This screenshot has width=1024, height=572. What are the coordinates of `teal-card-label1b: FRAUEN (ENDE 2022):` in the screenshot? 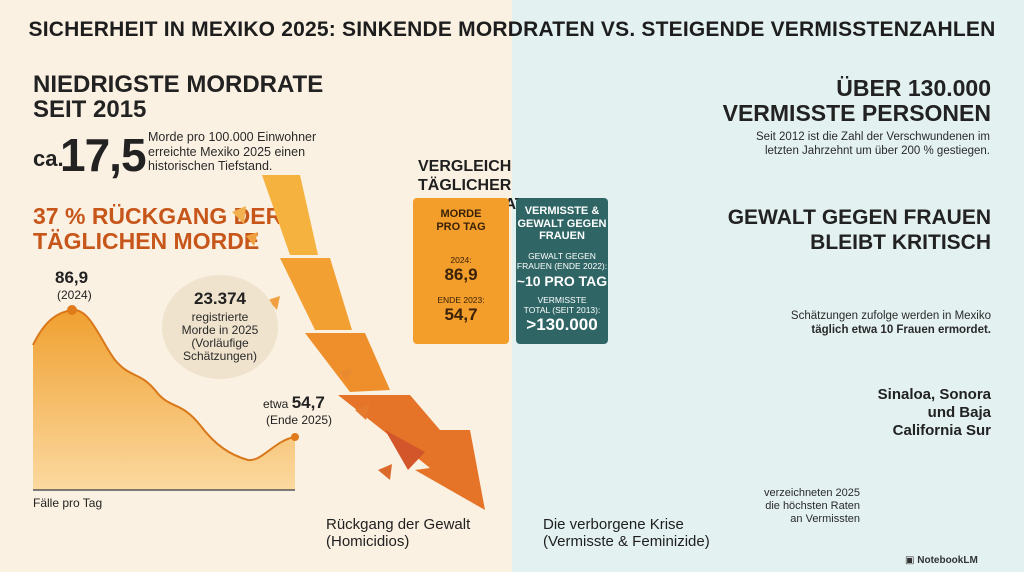 It's located at (562, 265).